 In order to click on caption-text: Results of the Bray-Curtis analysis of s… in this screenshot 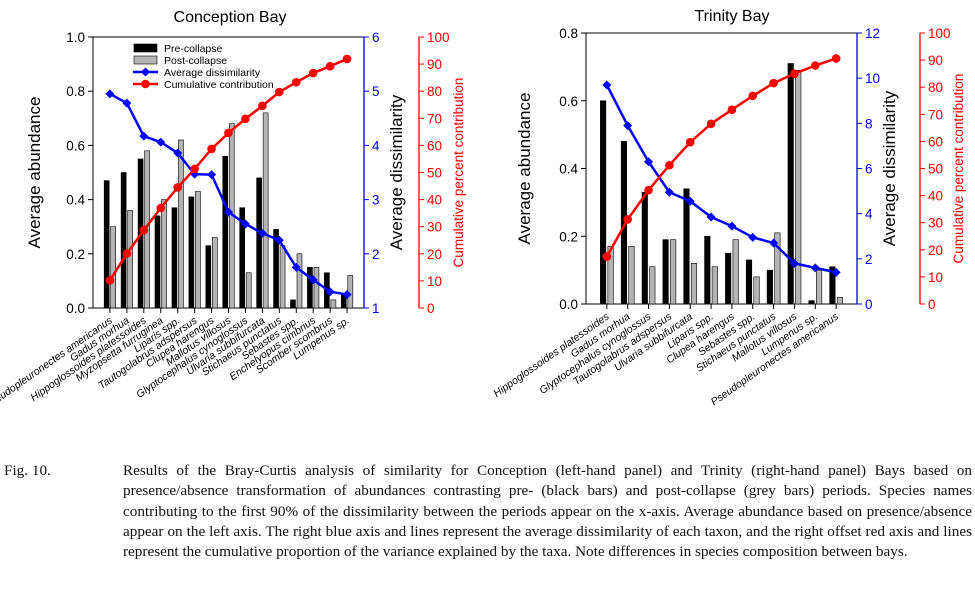, I will do `click(547, 511)`.